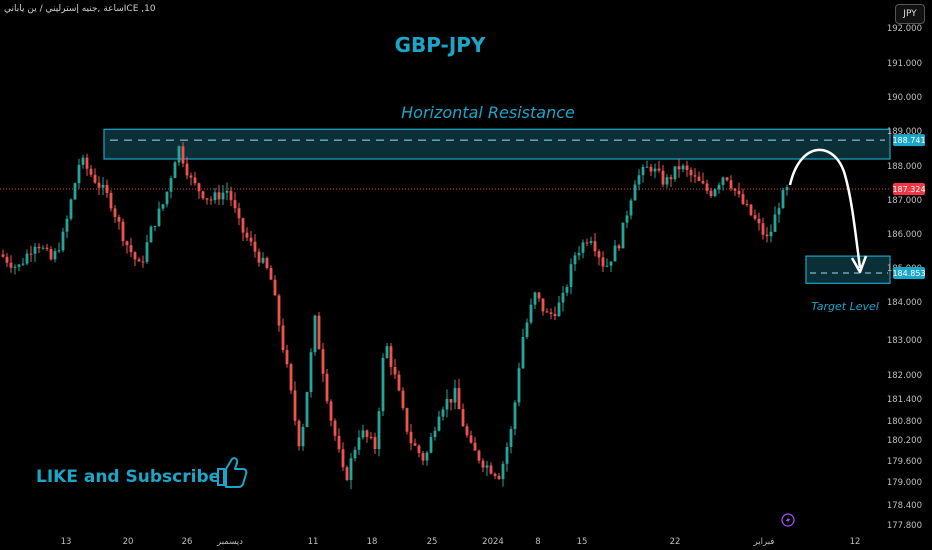 The width and height of the screenshot is (932, 550). I want to click on y-tick-label: 189.000, so click(904, 132).